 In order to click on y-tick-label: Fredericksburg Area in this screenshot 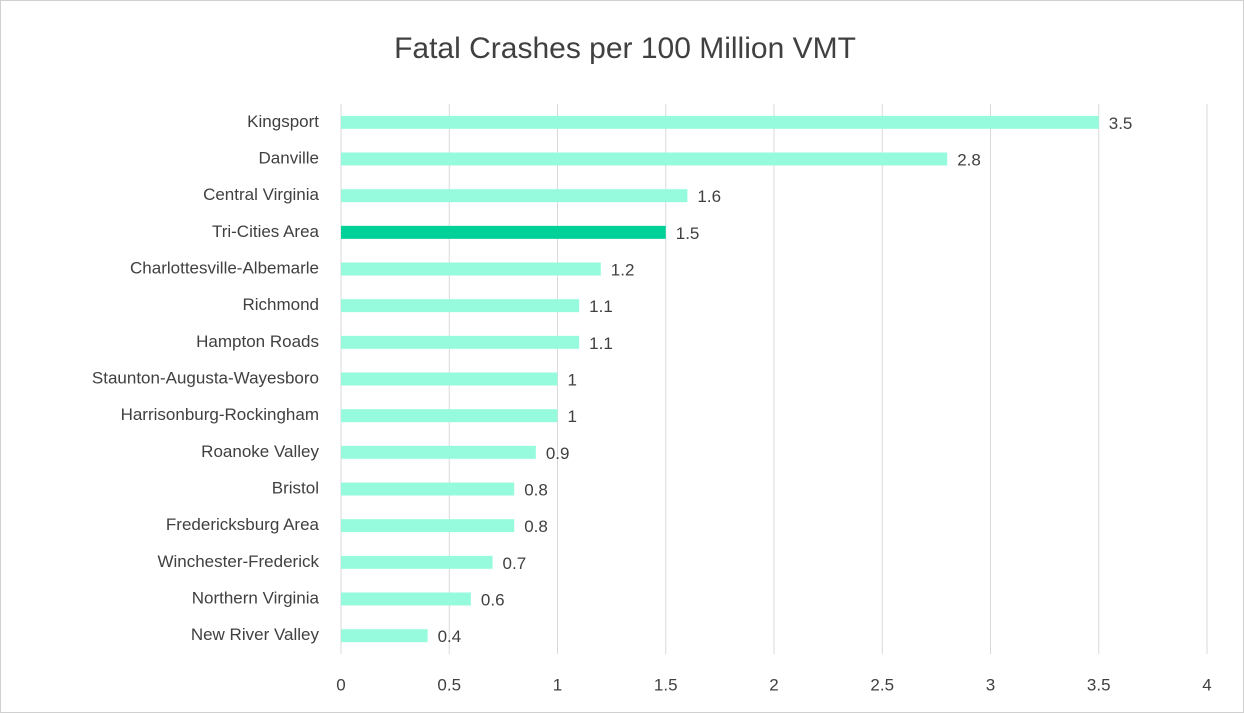, I will do `click(243, 524)`.